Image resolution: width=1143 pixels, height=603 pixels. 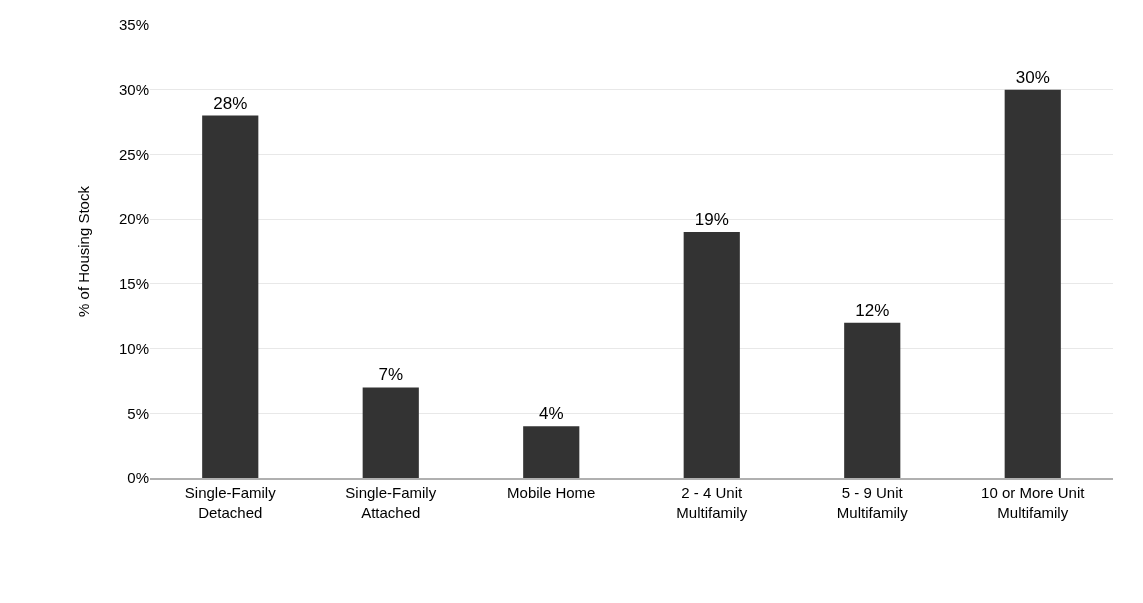 What do you see at coordinates (133, 348) in the screenshot?
I see `y-tick-label: 10%` at bounding box center [133, 348].